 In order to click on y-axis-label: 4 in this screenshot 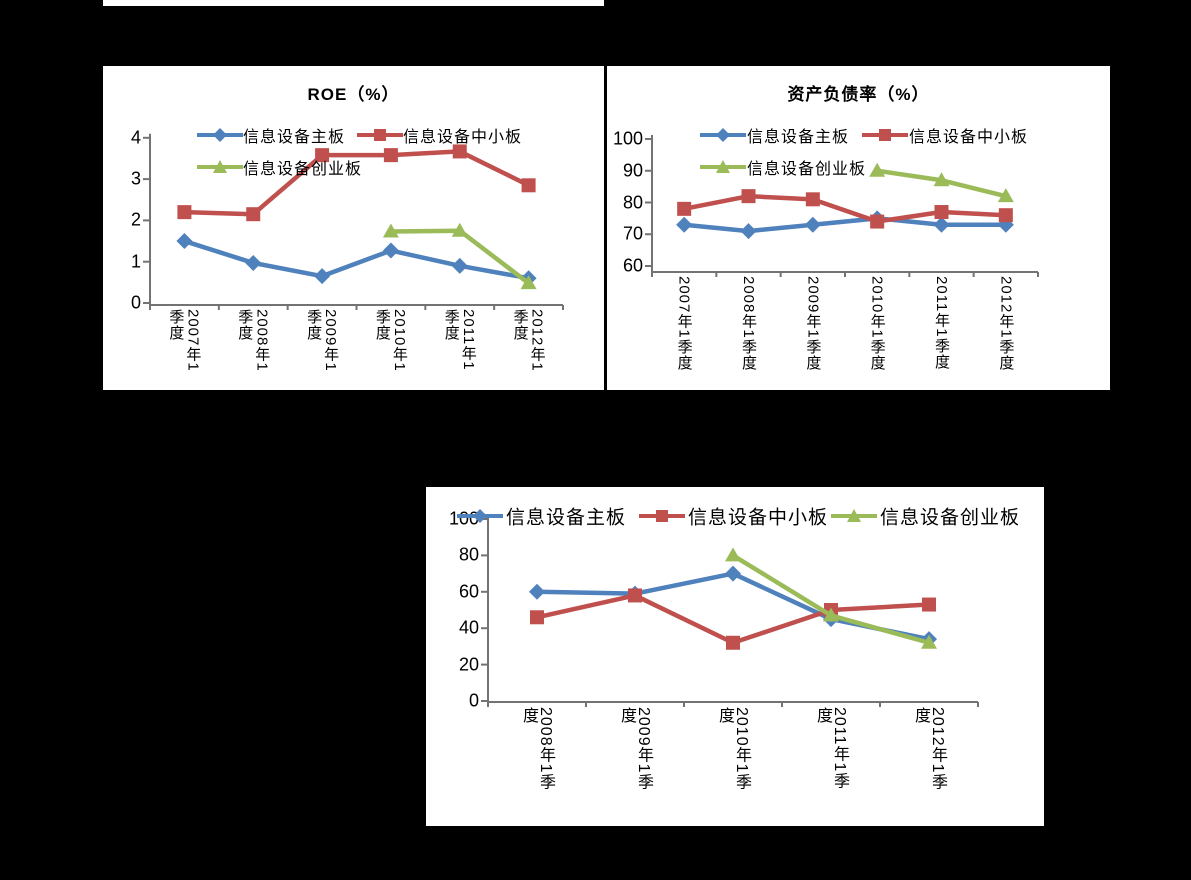, I will do `click(135, 137)`.